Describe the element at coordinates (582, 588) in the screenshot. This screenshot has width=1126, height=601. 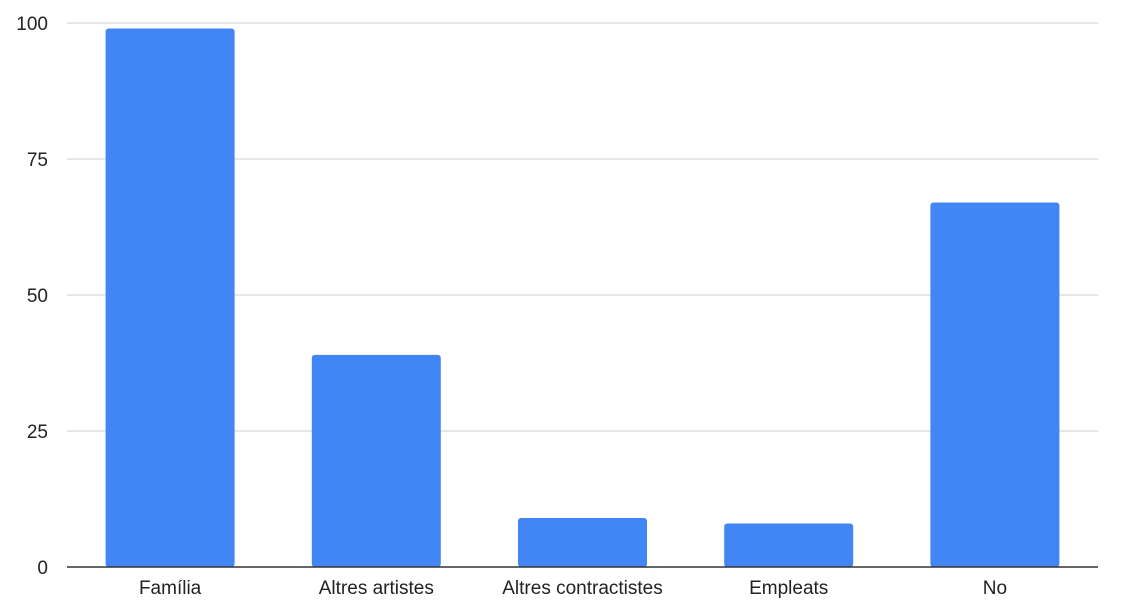
I see `x-category-label: Altres contractistes` at that location.